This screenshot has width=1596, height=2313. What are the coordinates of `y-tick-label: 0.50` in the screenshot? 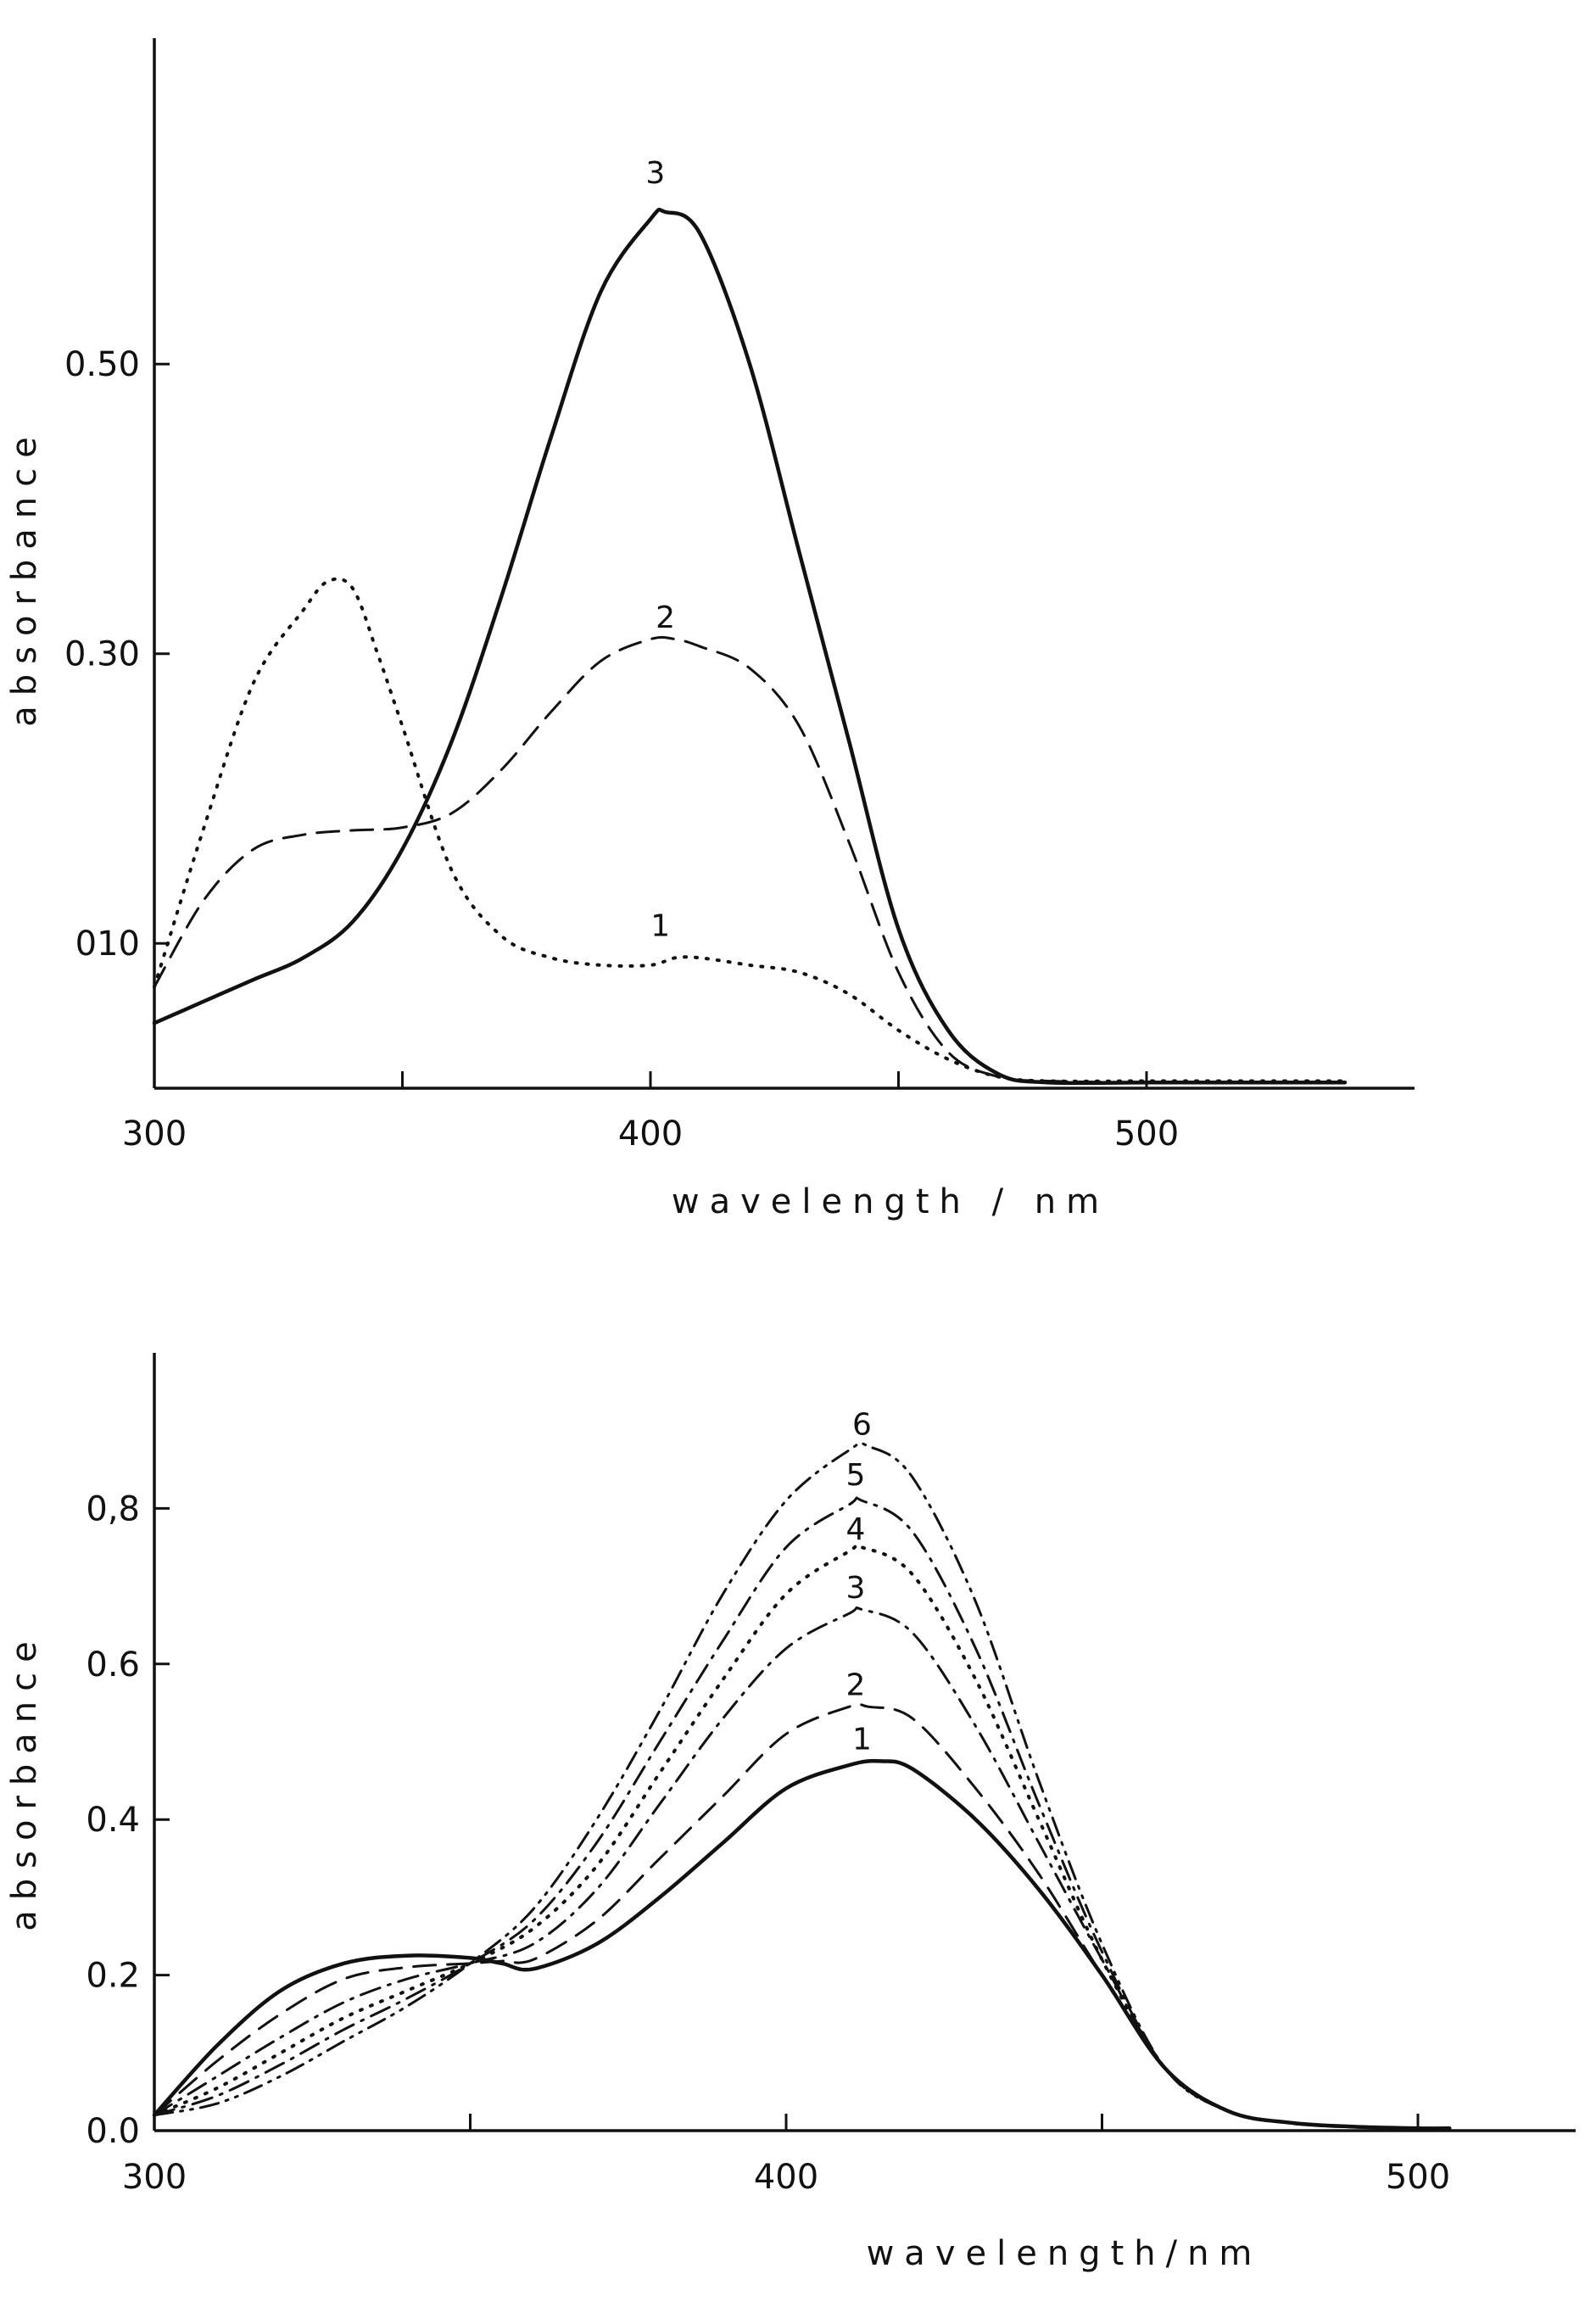 It's located at (102, 364).